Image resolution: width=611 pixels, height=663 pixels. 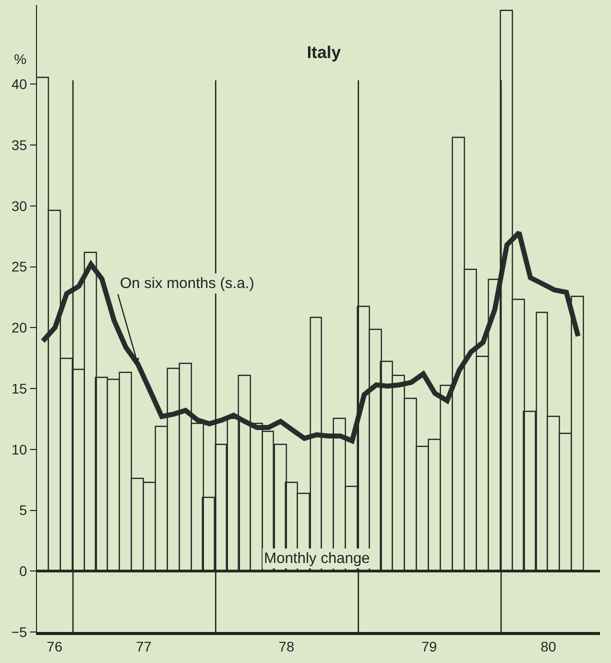 What do you see at coordinates (19, 206) in the screenshot?
I see `y-tick-label: 30` at bounding box center [19, 206].